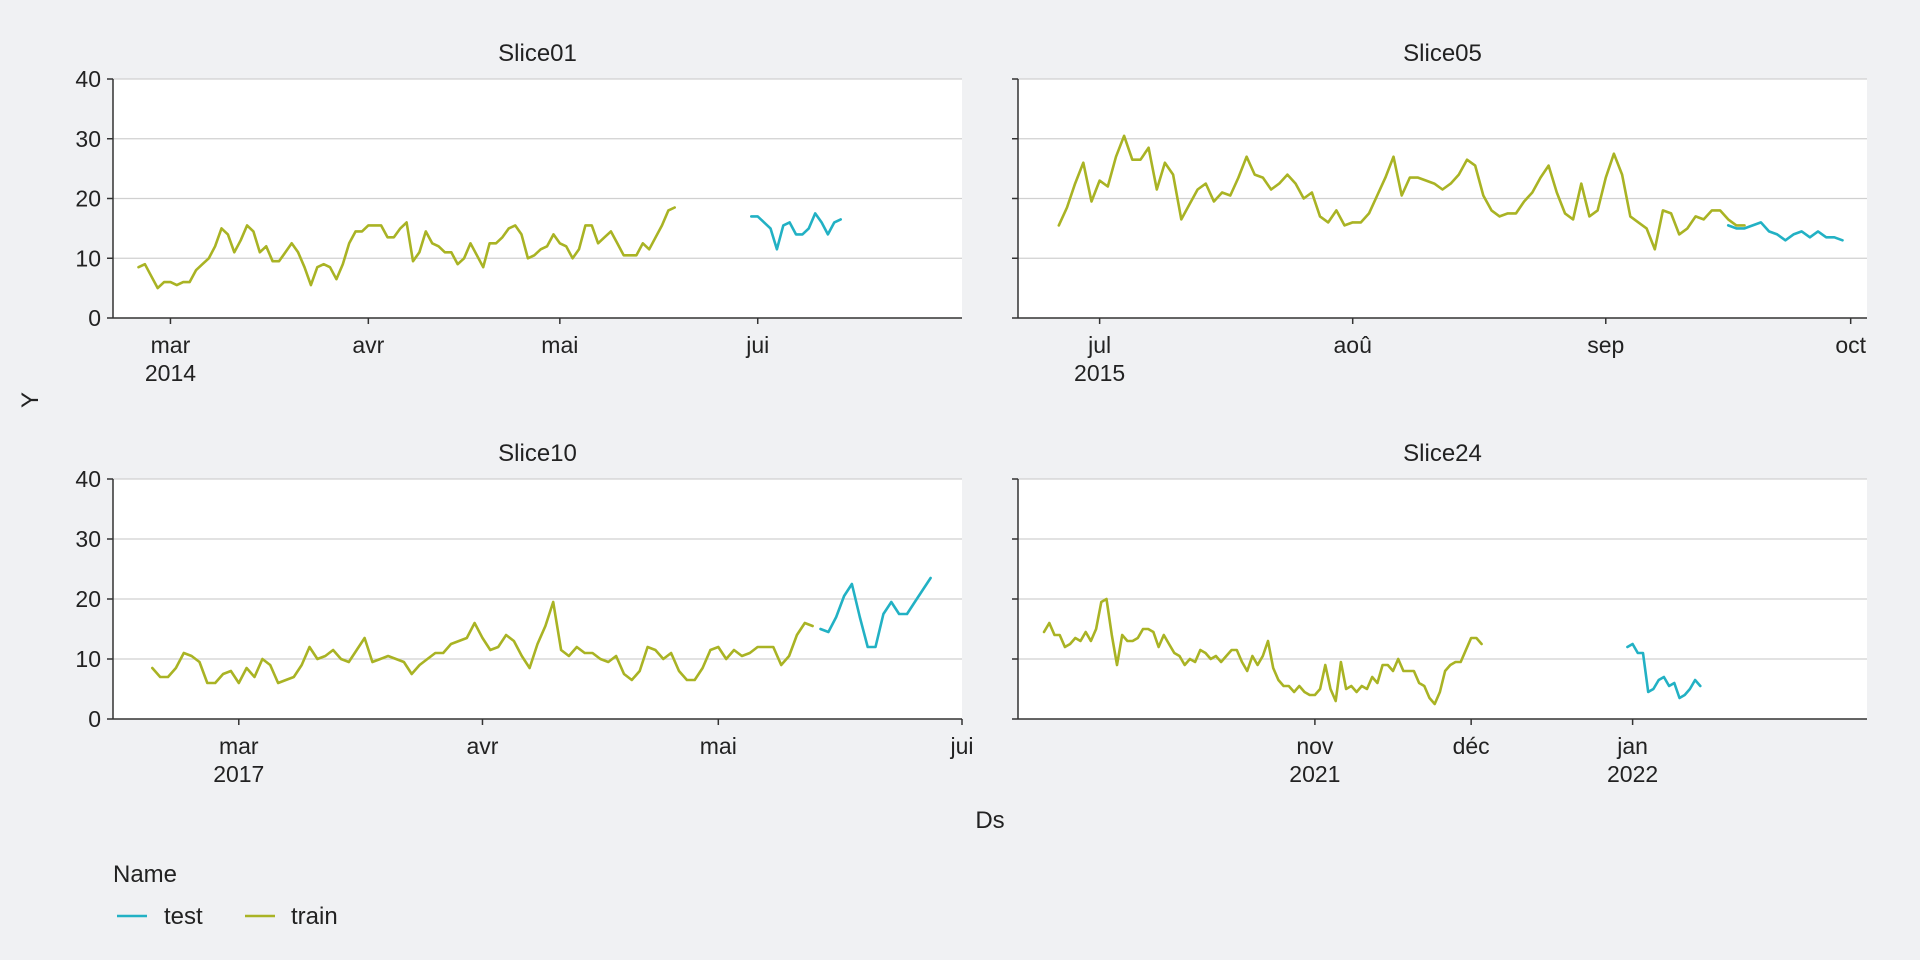 The height and width of the screenshot is (960, 1920). Describe the element at coordinates (1442, 53) in the screenshot. I see `panel-title: Slice05` at that location.